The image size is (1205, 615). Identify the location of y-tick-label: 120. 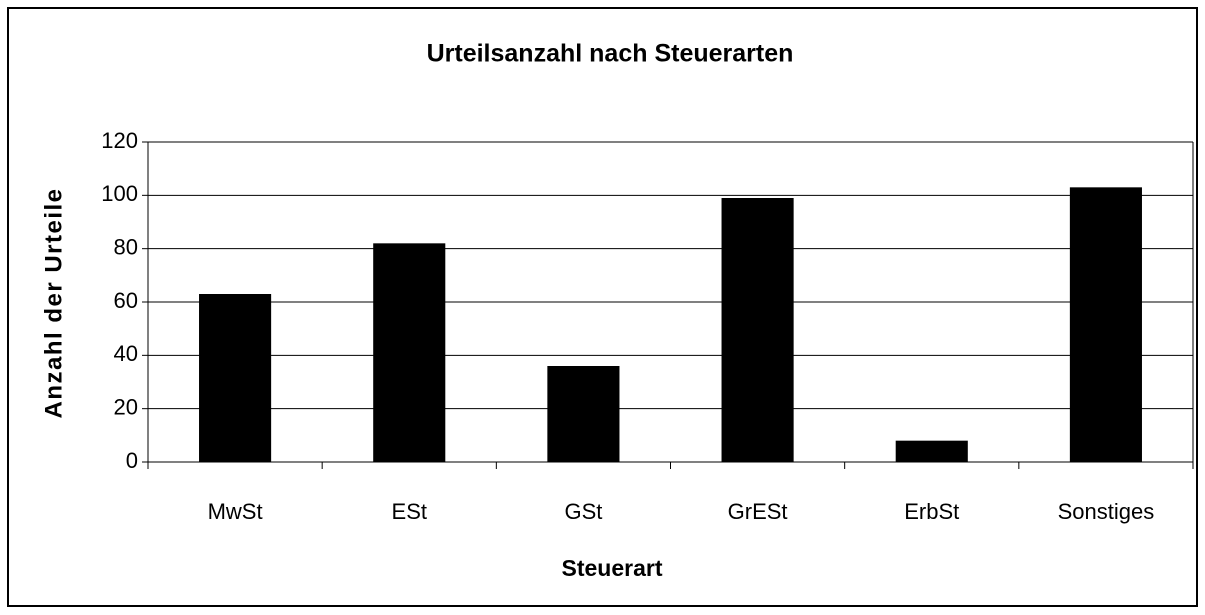
(119, 140).